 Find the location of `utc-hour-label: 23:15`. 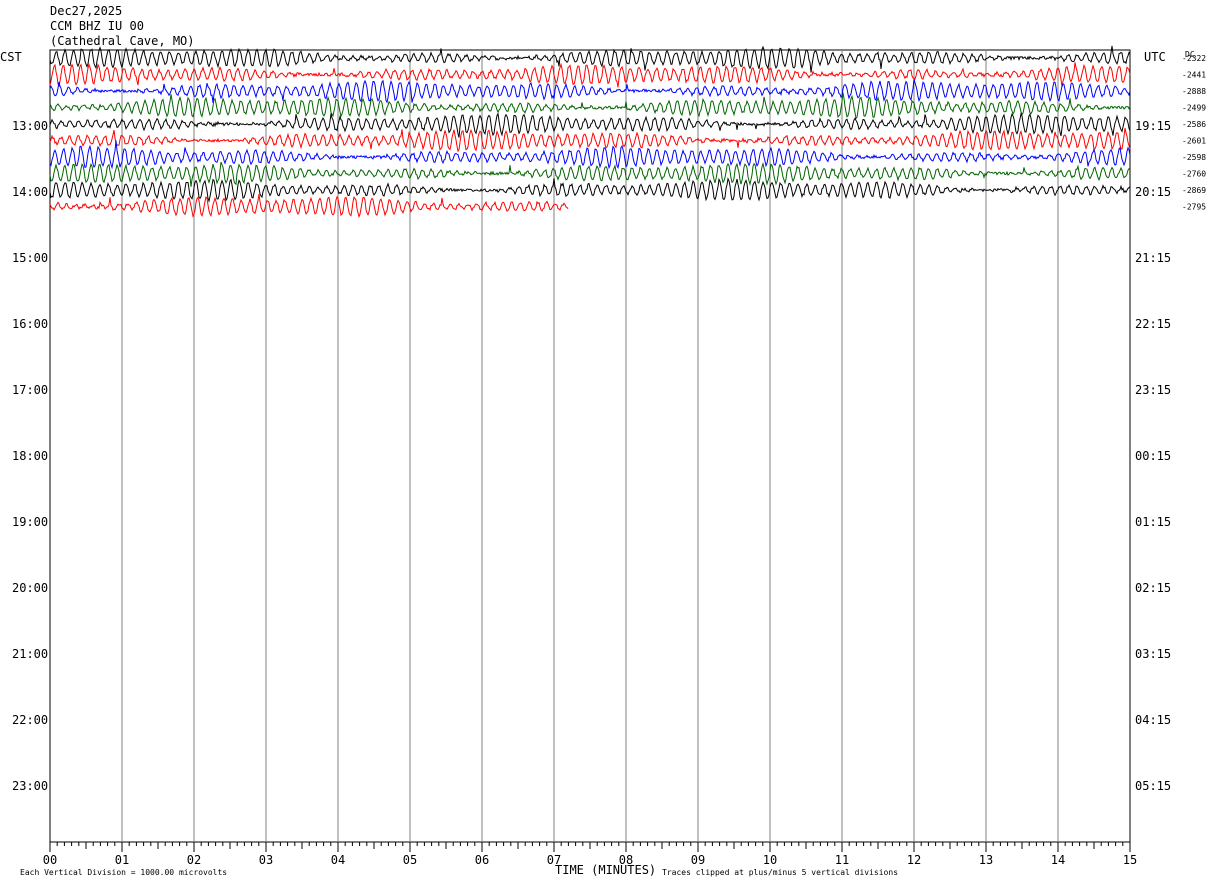

utc-hour-label: 23:15 is located at coordinates (1153, 390).